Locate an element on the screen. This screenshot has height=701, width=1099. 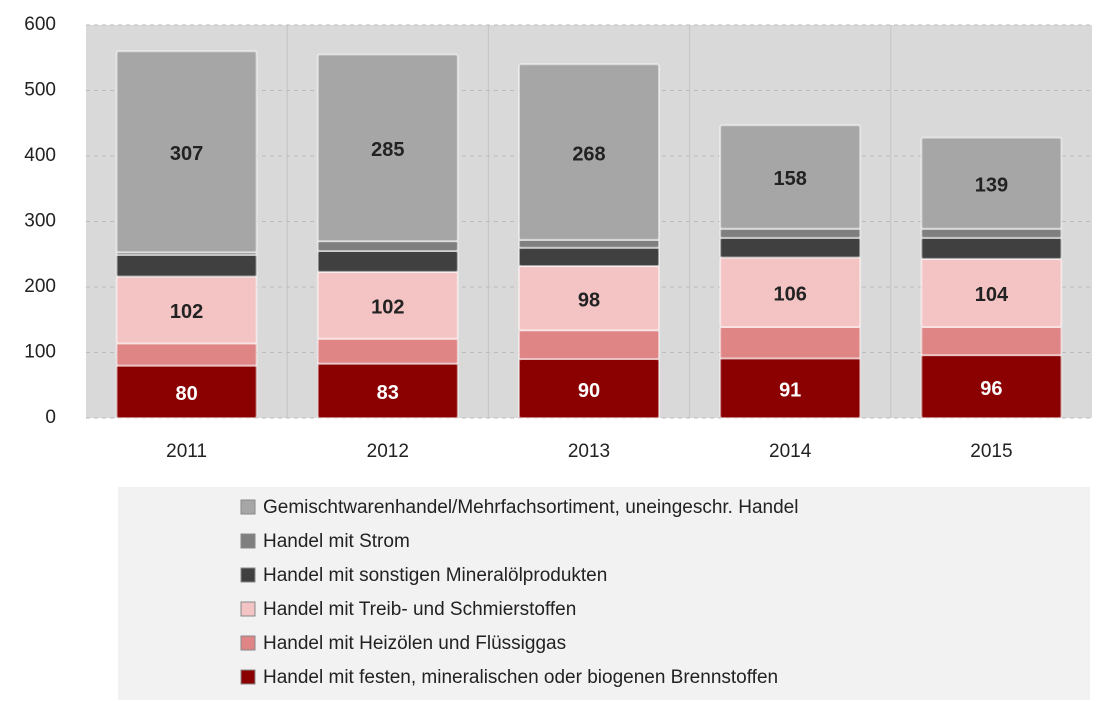
y-tick-label: 400 is located at coordinates (40, 155).